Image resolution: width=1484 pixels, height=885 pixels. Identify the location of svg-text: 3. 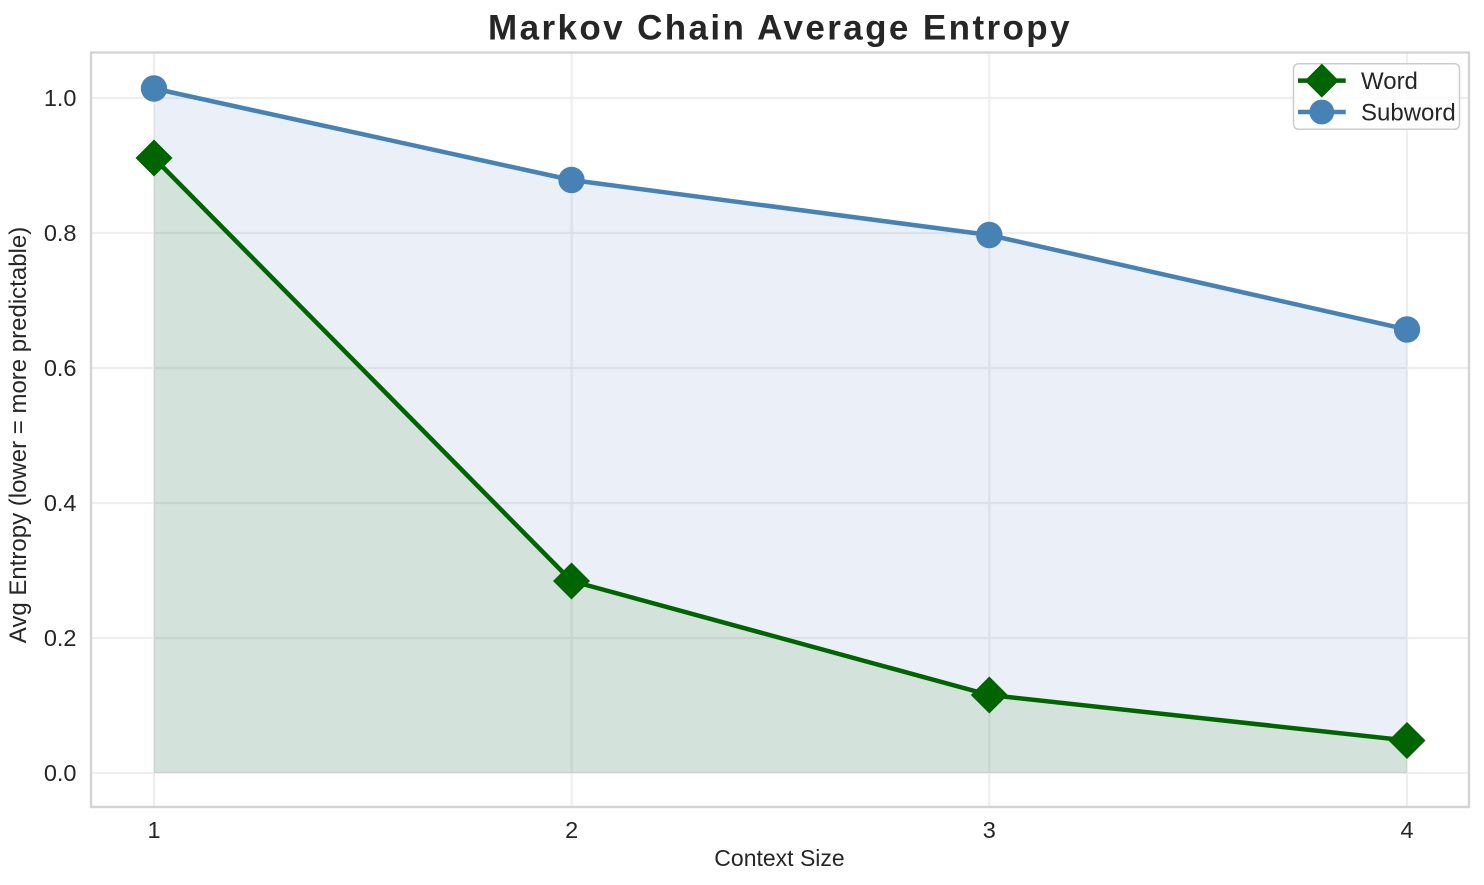
(989, 830).